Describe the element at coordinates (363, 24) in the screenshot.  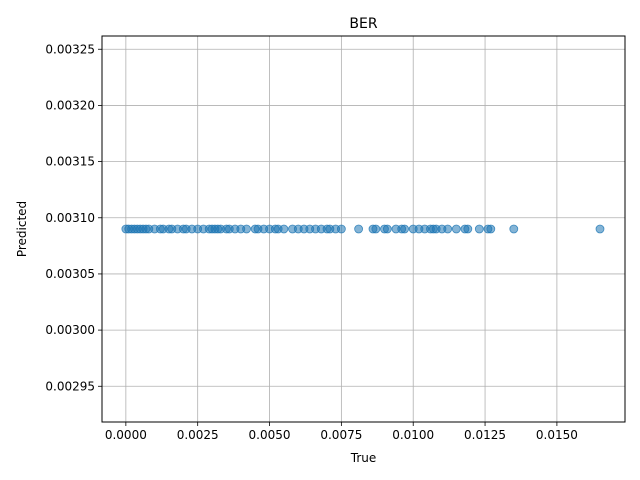
I see `chart-title: BER` at that location.